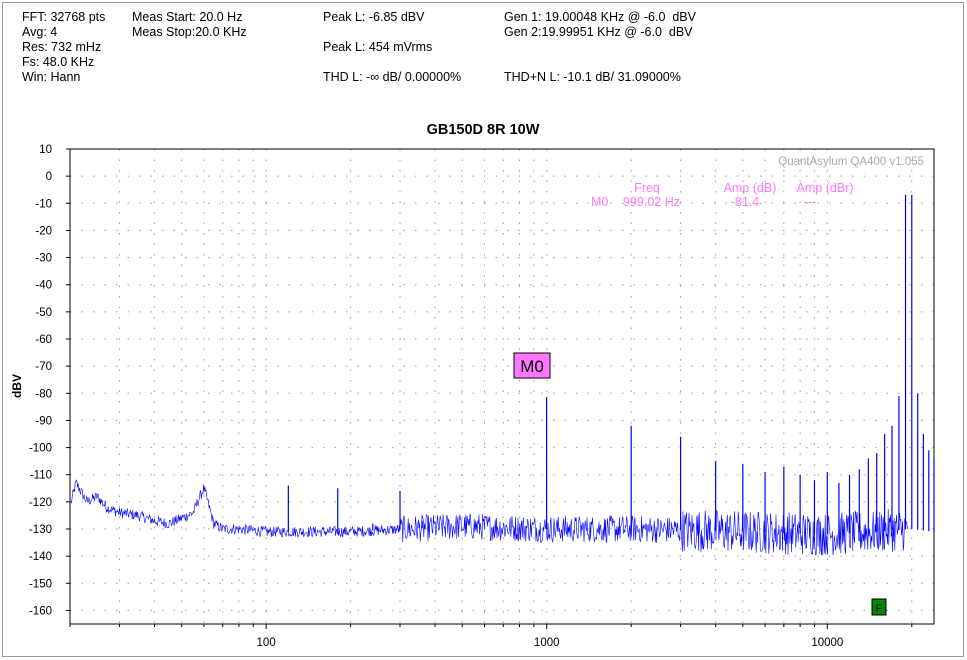  What do you see at coordinates (41, 476) in the screenshot?
I see `y-tick-label: -110` at bounding box center [41, 476].